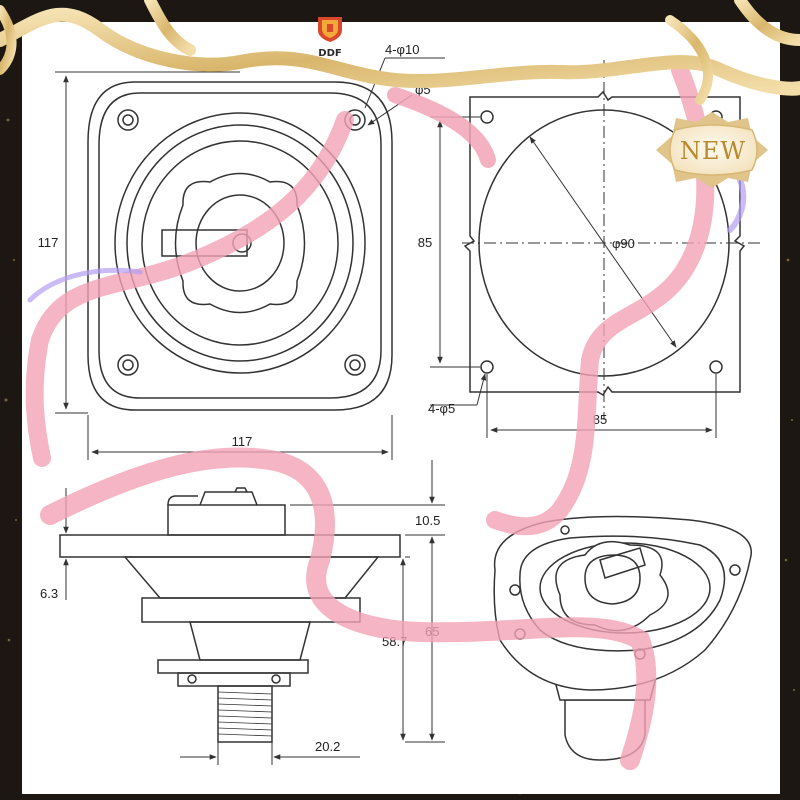  What do you see at coordinates (242, 441) in the screenshot?
I see `front-width-label: 117` at bounding box center [242, 441].